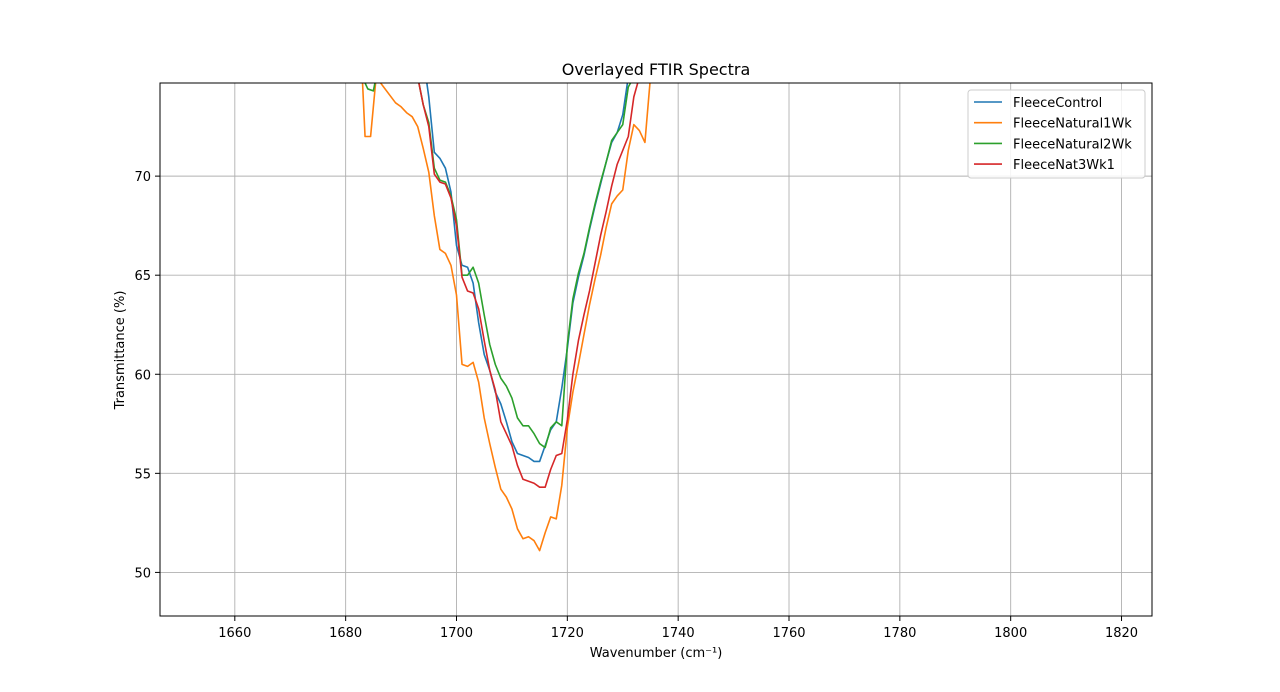 This screenshot has width=1280, height=692. I want to click on x-tick-label: 1800, so click(1010, 633).